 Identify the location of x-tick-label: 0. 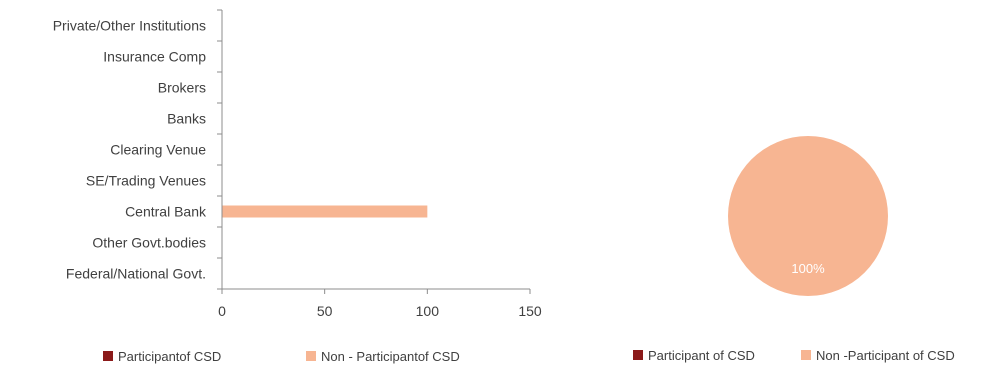
(222, 311).